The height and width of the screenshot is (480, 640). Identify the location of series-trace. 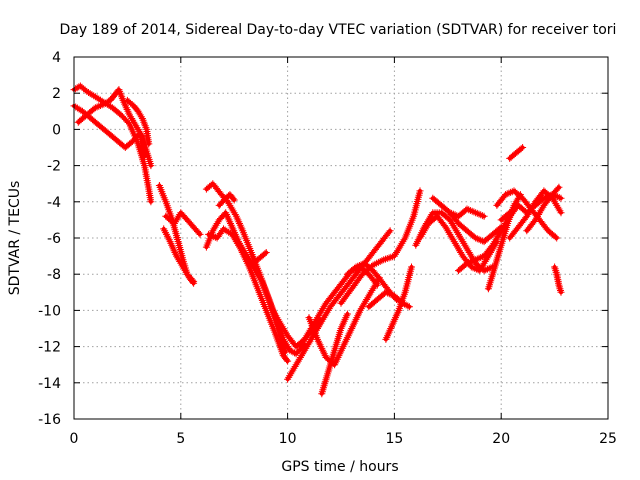
(516, 153).